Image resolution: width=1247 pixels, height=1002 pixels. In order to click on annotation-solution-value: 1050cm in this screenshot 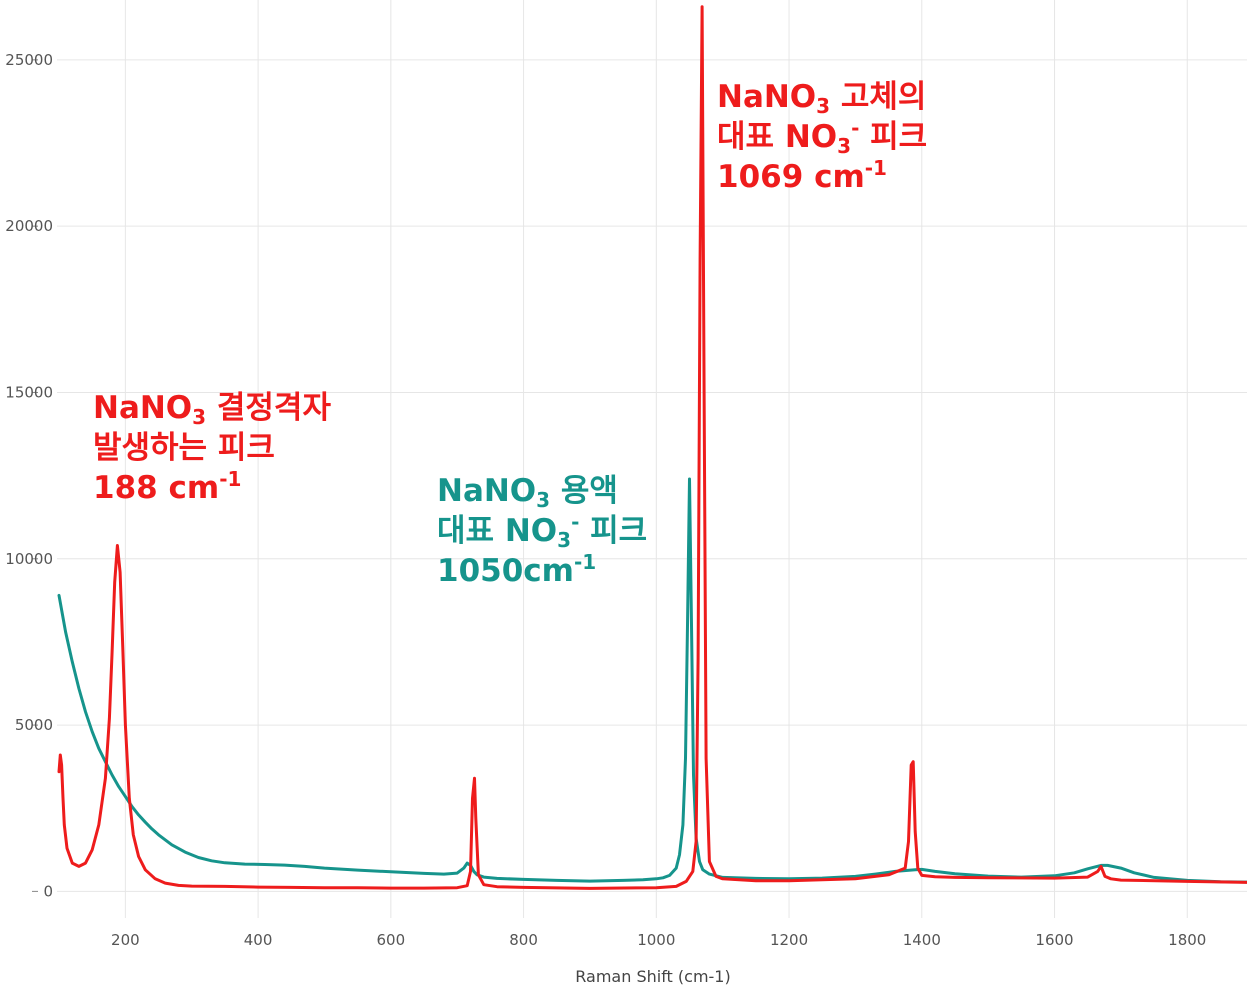, I will do `click(505, 571)`.